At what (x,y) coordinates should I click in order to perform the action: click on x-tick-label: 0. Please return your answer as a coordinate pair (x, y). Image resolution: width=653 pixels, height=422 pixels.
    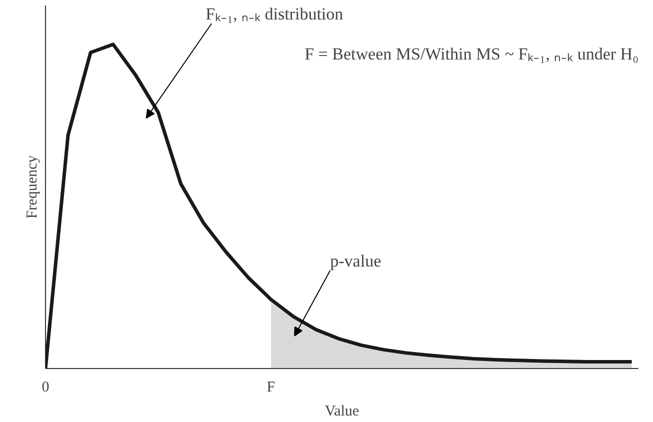
    Looking at the image, I should click on (46, 388).